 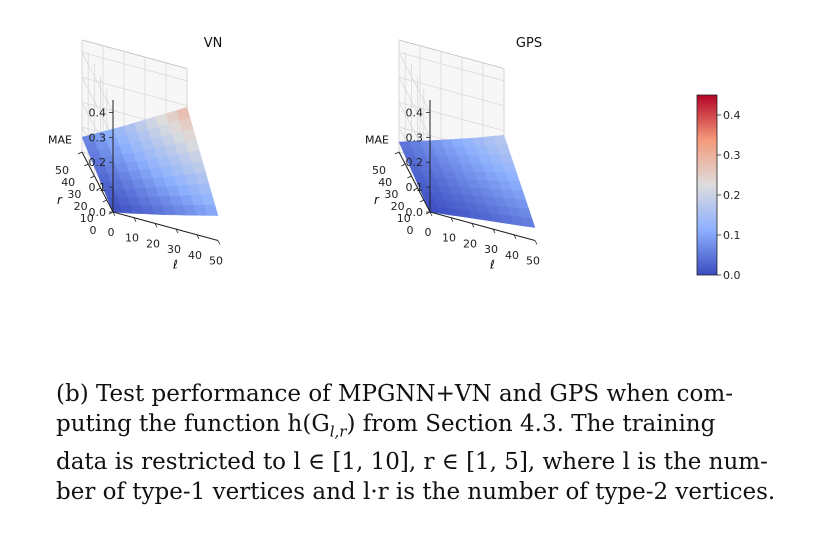 What do you see at coordinates (338, 431) in the screenshot?
I see `caption-subscript: l,r` at bounding box center [338, 431].